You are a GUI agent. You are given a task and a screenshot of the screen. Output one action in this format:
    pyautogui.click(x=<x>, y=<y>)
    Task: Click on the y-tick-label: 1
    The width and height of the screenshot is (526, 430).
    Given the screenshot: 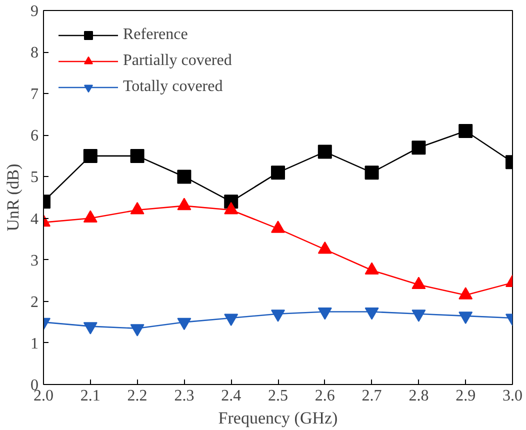 What is the action you would take?
    pyautogui.click(x=34, y=343)
    